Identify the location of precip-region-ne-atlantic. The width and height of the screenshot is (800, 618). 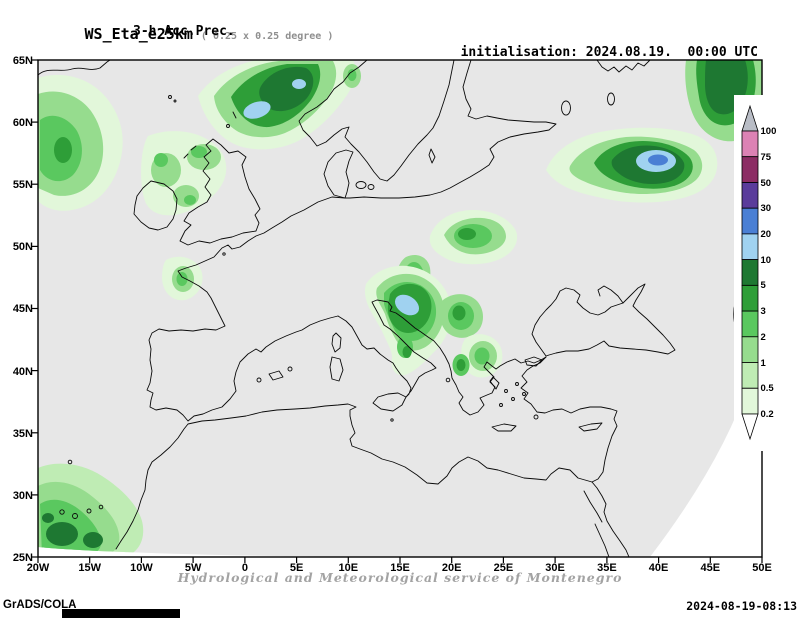
(80, 142).